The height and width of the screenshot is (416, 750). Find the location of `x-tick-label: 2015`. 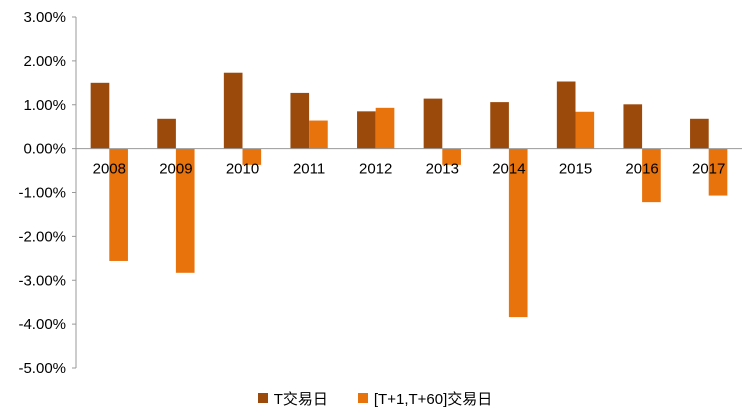

x-tick-label: 2015 is located at coordinates (575, 169).